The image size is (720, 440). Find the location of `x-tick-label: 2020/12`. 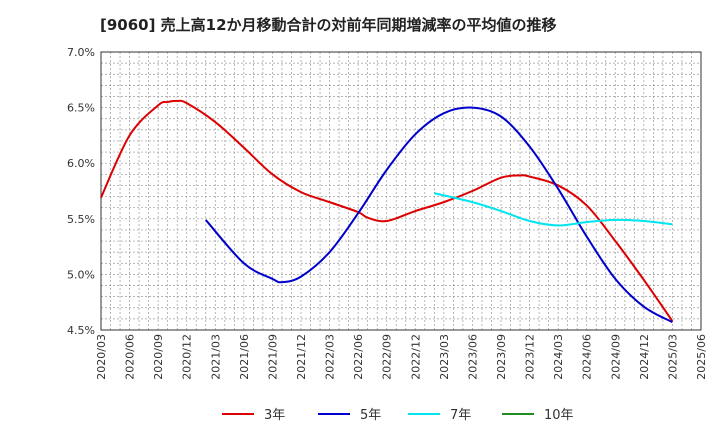

x-tick-label: 2020/12 is located at coordinates (187, 357).